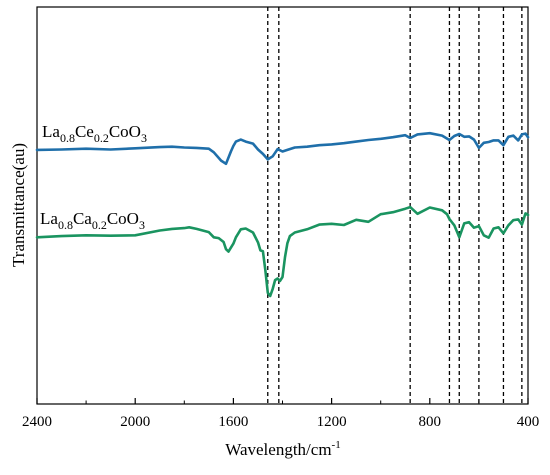  Describe the element at coordinates (280, 414) in the screenshot. I see `x-axis-ticks: 2400 2000 1600 1200 800 400` at that location.